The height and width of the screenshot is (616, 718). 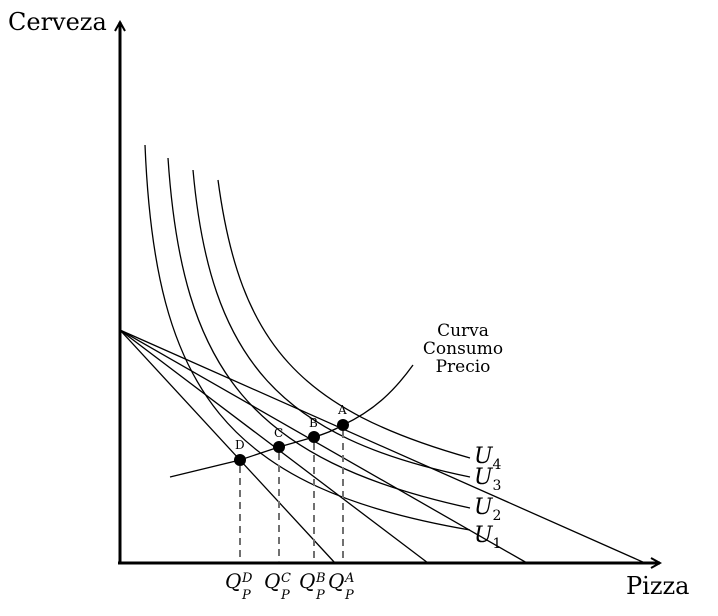 I want to click on y-axis-title: Cerveza, so click(x=57, y=22).